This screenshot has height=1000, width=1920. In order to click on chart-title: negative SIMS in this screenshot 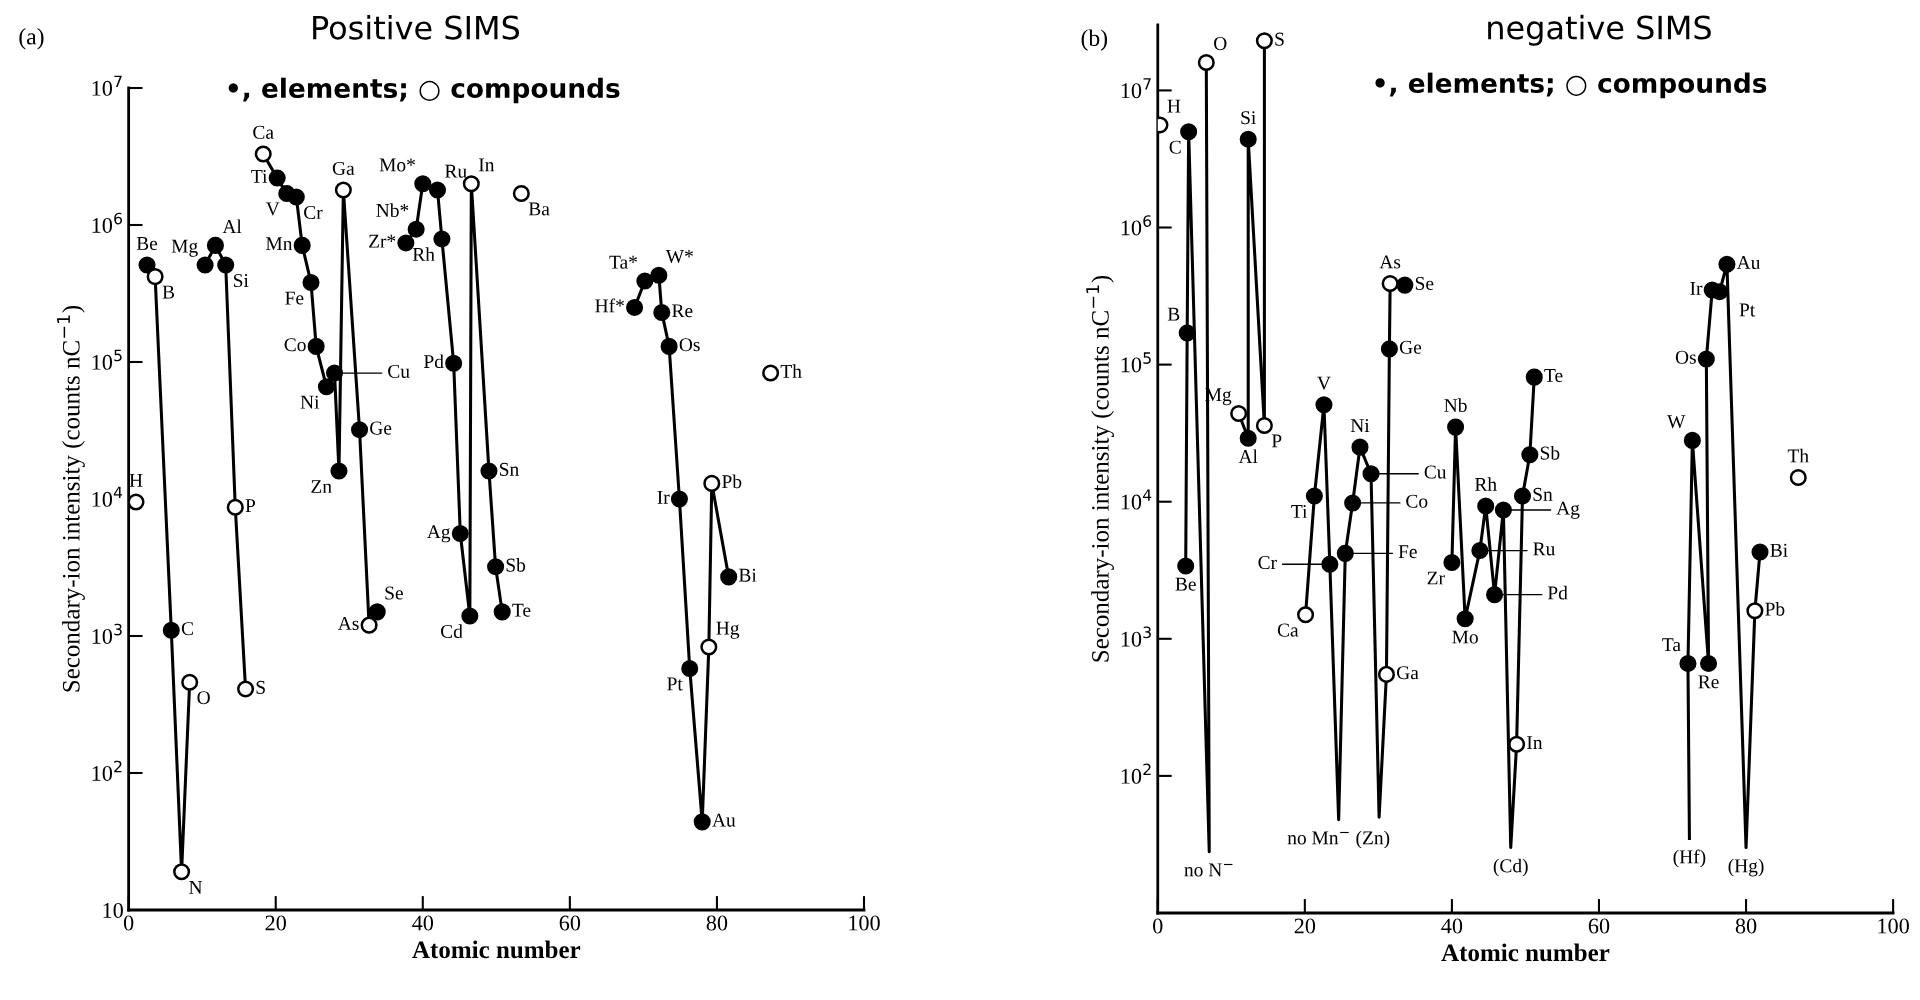, I will do `click(1599, 30)`.